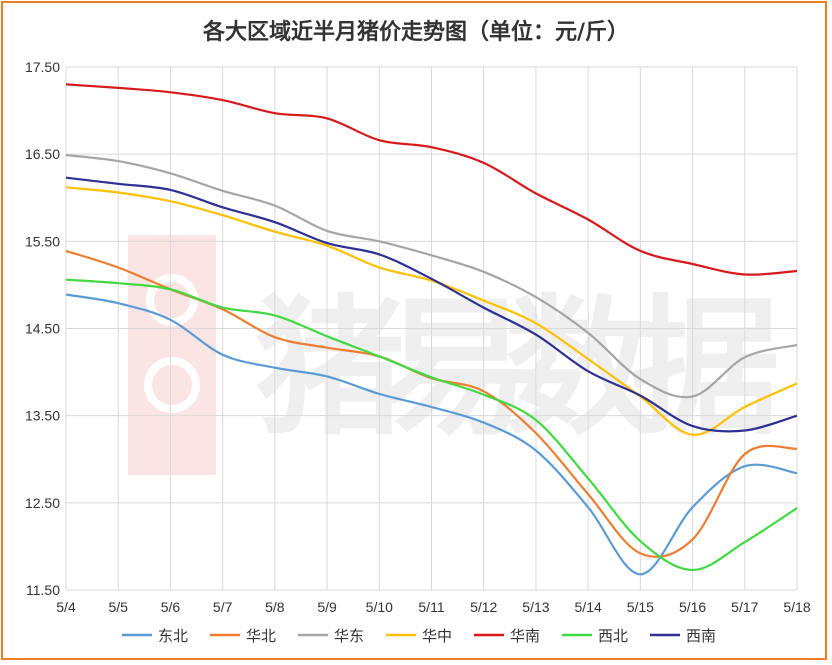 The height and width of the screenshot is (665, 832). I want to click on x-tick-label: 5/5, so click(118, 607).